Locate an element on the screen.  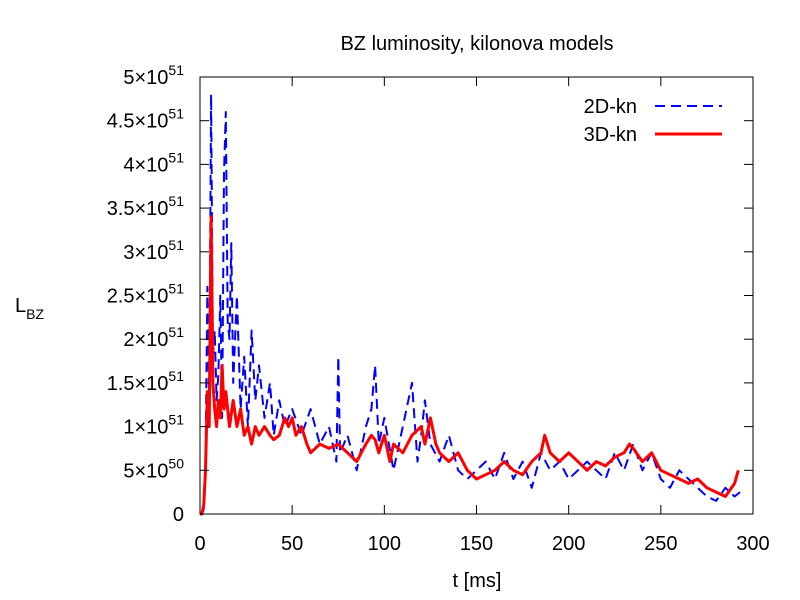
y-tick-mantissa: 4.5×10 is located at coordinates (138, 122).